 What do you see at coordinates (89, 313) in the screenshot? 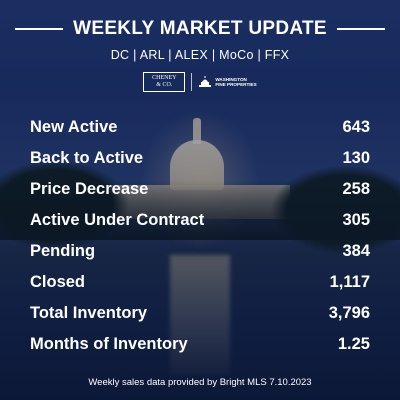
I see `stat-label: Total Inventory` at bounding box center [89, 313].